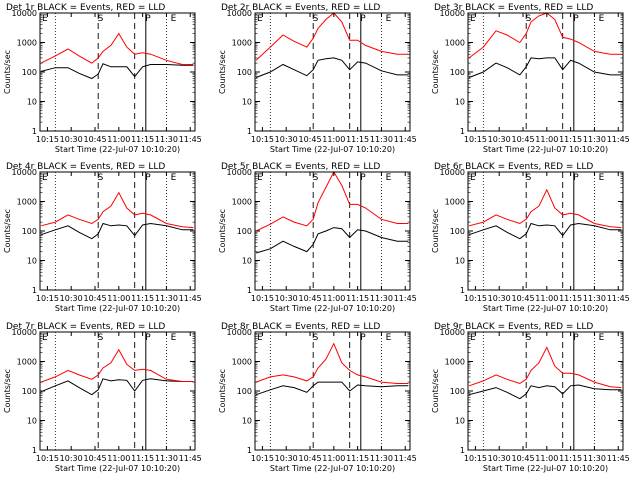 The image size is (640, 480). What do you see at coordinates (513, 167) in the screenshot?
I see `panel-title: Det 6r BLACK = Events, RED = LLD` at bounding box center [513, 167].